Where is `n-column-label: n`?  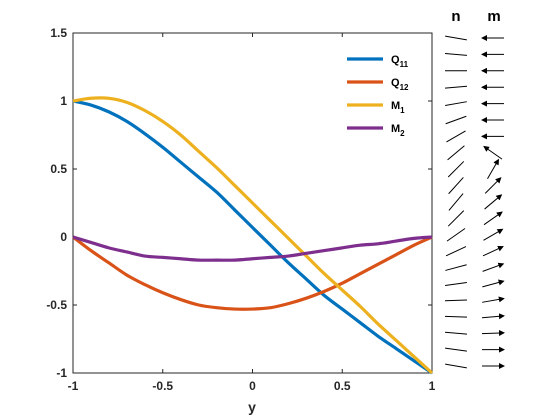 n-column-label: n is located at coordinates (455, 16).